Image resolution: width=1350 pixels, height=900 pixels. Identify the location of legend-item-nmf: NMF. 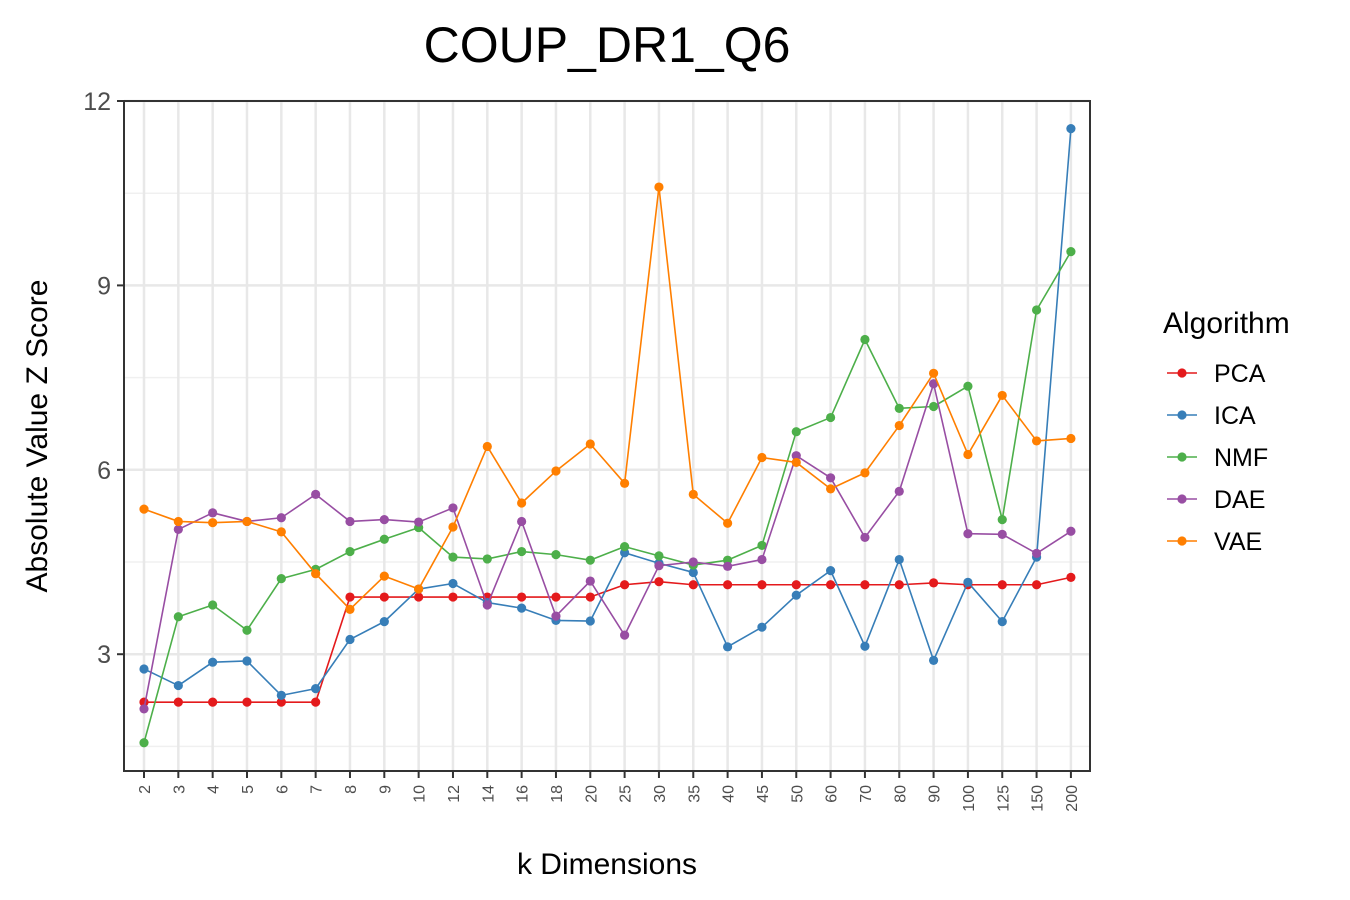
(1217, 458).